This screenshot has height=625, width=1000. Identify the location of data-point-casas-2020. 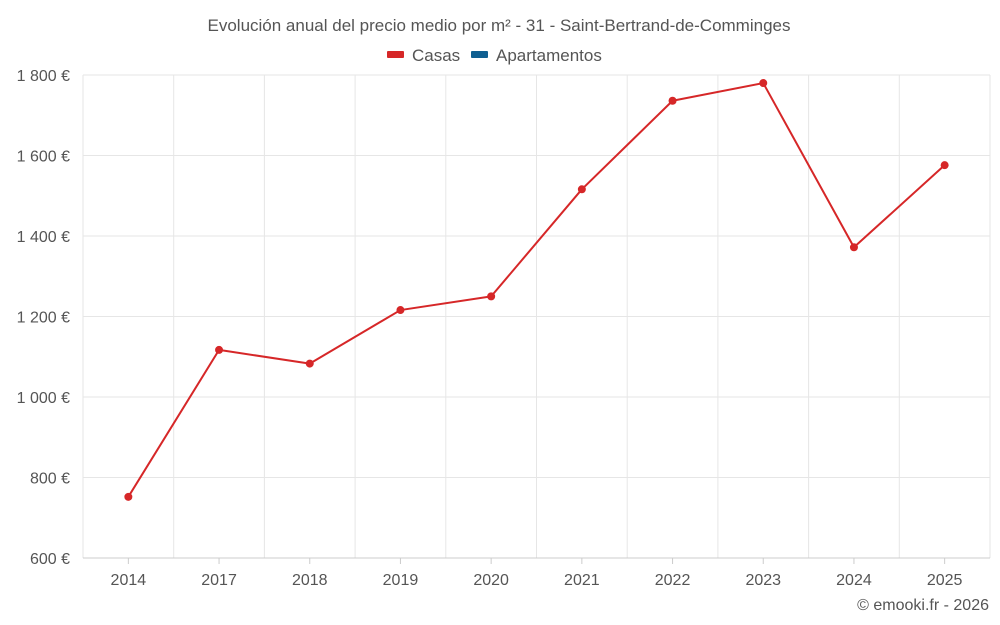
(491, 296).